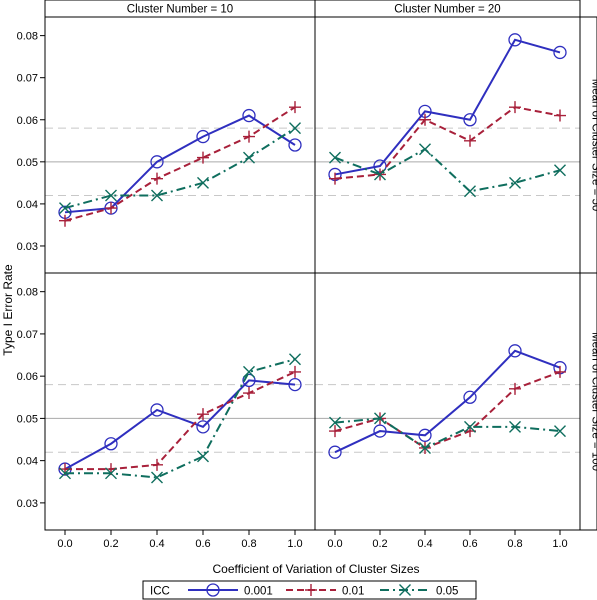  I want to click on x-tick-label: 1.0, so click(294, 544).